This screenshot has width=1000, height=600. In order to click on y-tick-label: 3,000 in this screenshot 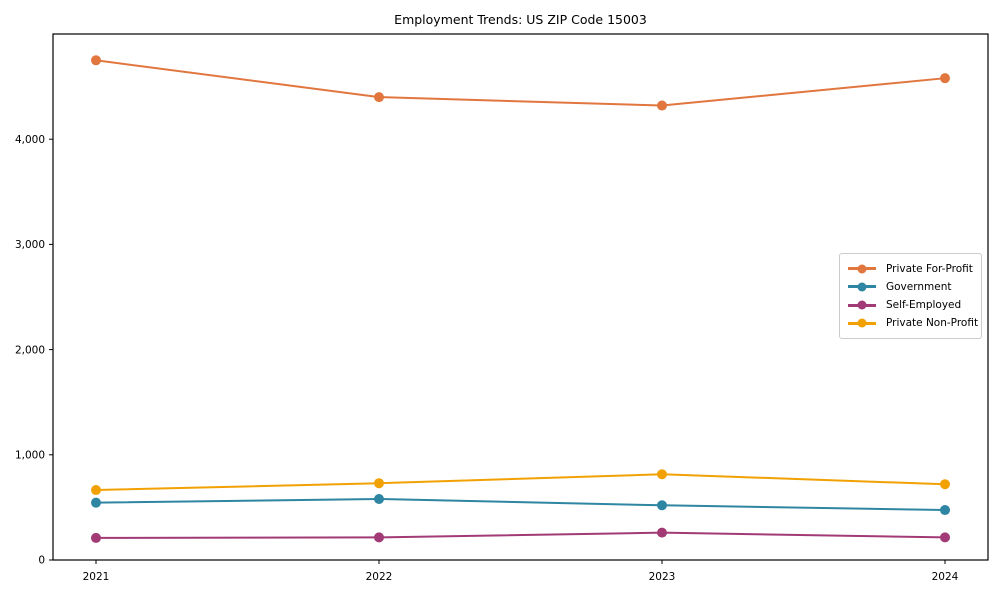, I will do `click(30, 245)`.